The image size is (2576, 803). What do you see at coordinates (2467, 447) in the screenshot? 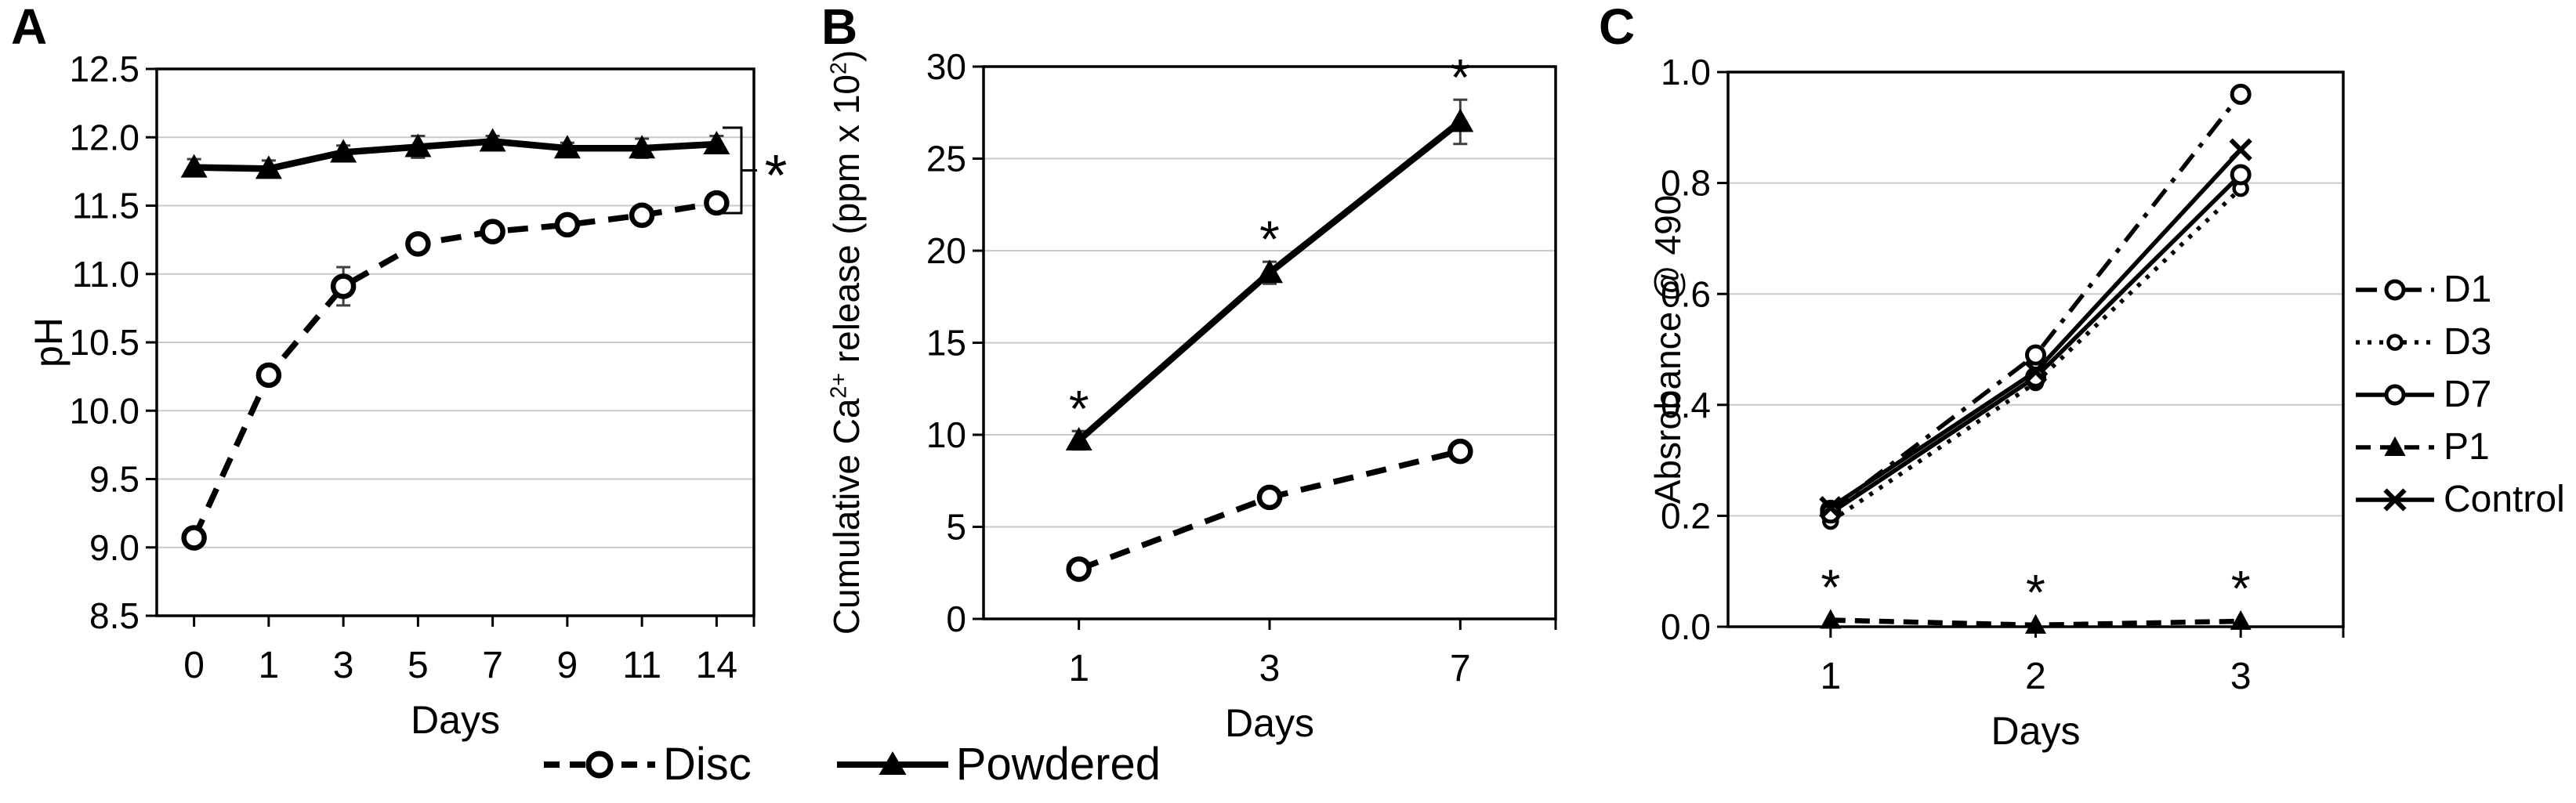
I see `legend-label-p1: P1` at bounding box center [2467, 447].